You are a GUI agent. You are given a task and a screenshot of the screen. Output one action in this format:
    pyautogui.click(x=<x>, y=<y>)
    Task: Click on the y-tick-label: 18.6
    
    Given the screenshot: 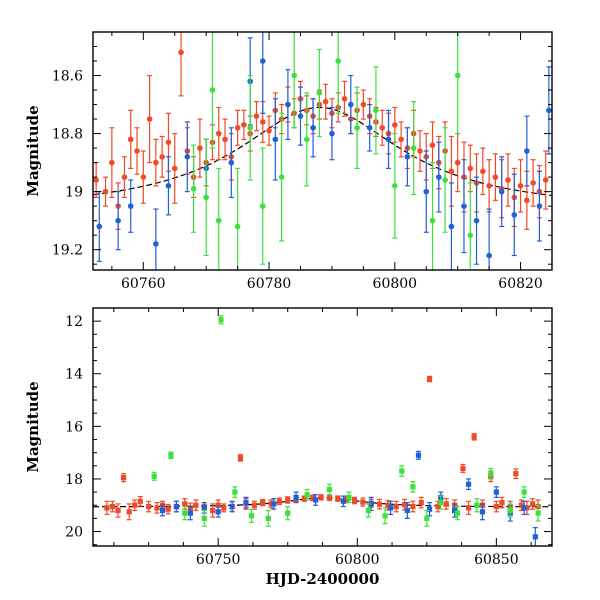 What is the action you would take?
    pyautogui.click(x=67, y=77)
    